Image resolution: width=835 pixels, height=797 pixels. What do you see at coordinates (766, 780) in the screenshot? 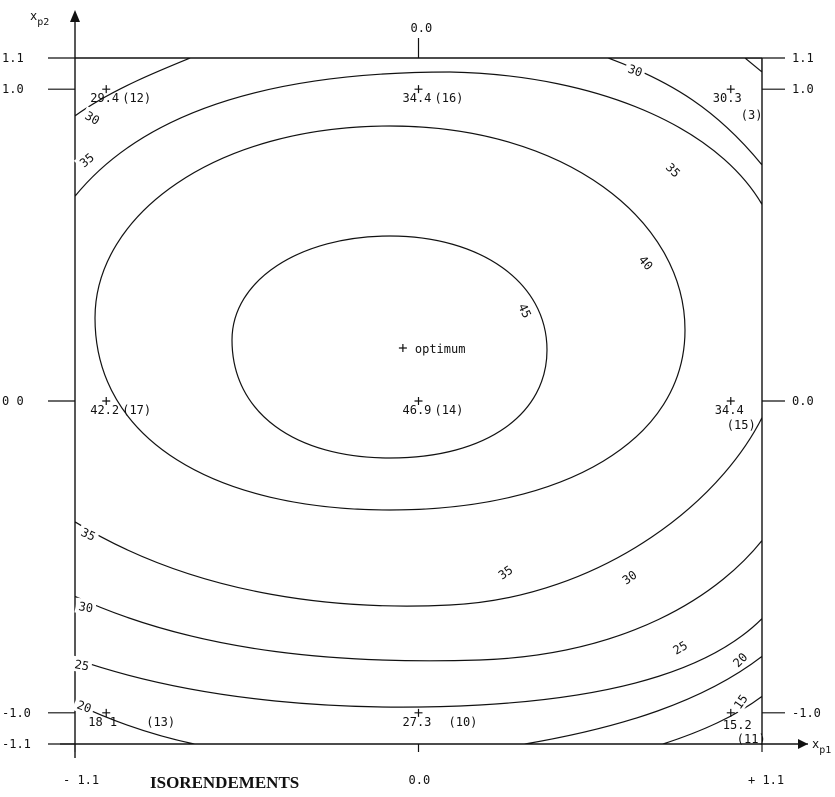
I see `x-tick-label: + 1.1` at bounding box center [766, 780].